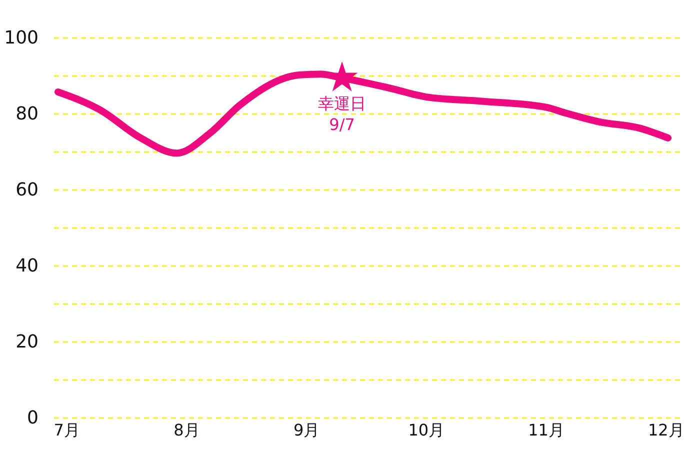 This screenshot has height=467, width=700. Describe the element at coordinates (187, 430) in the screenshot. I see `x-tick-label: 8月` at that location.